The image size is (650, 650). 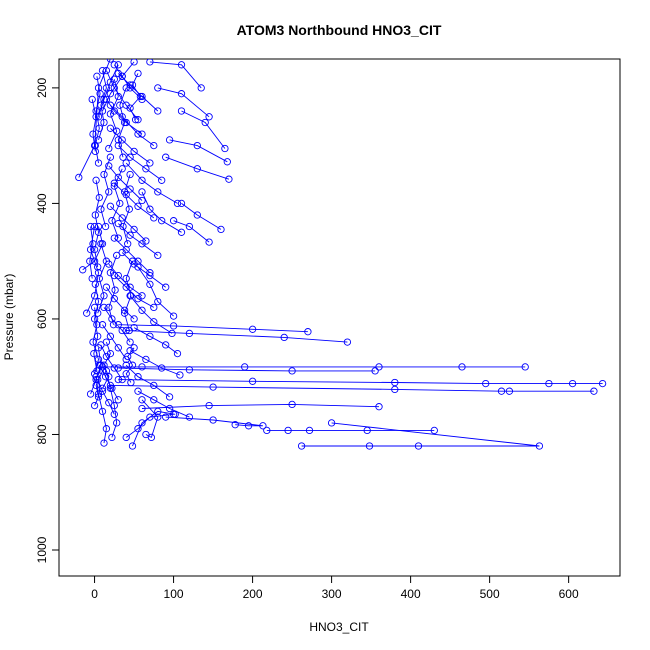 I want to click on y-tick-label: 400, so click(x=42, y=203).